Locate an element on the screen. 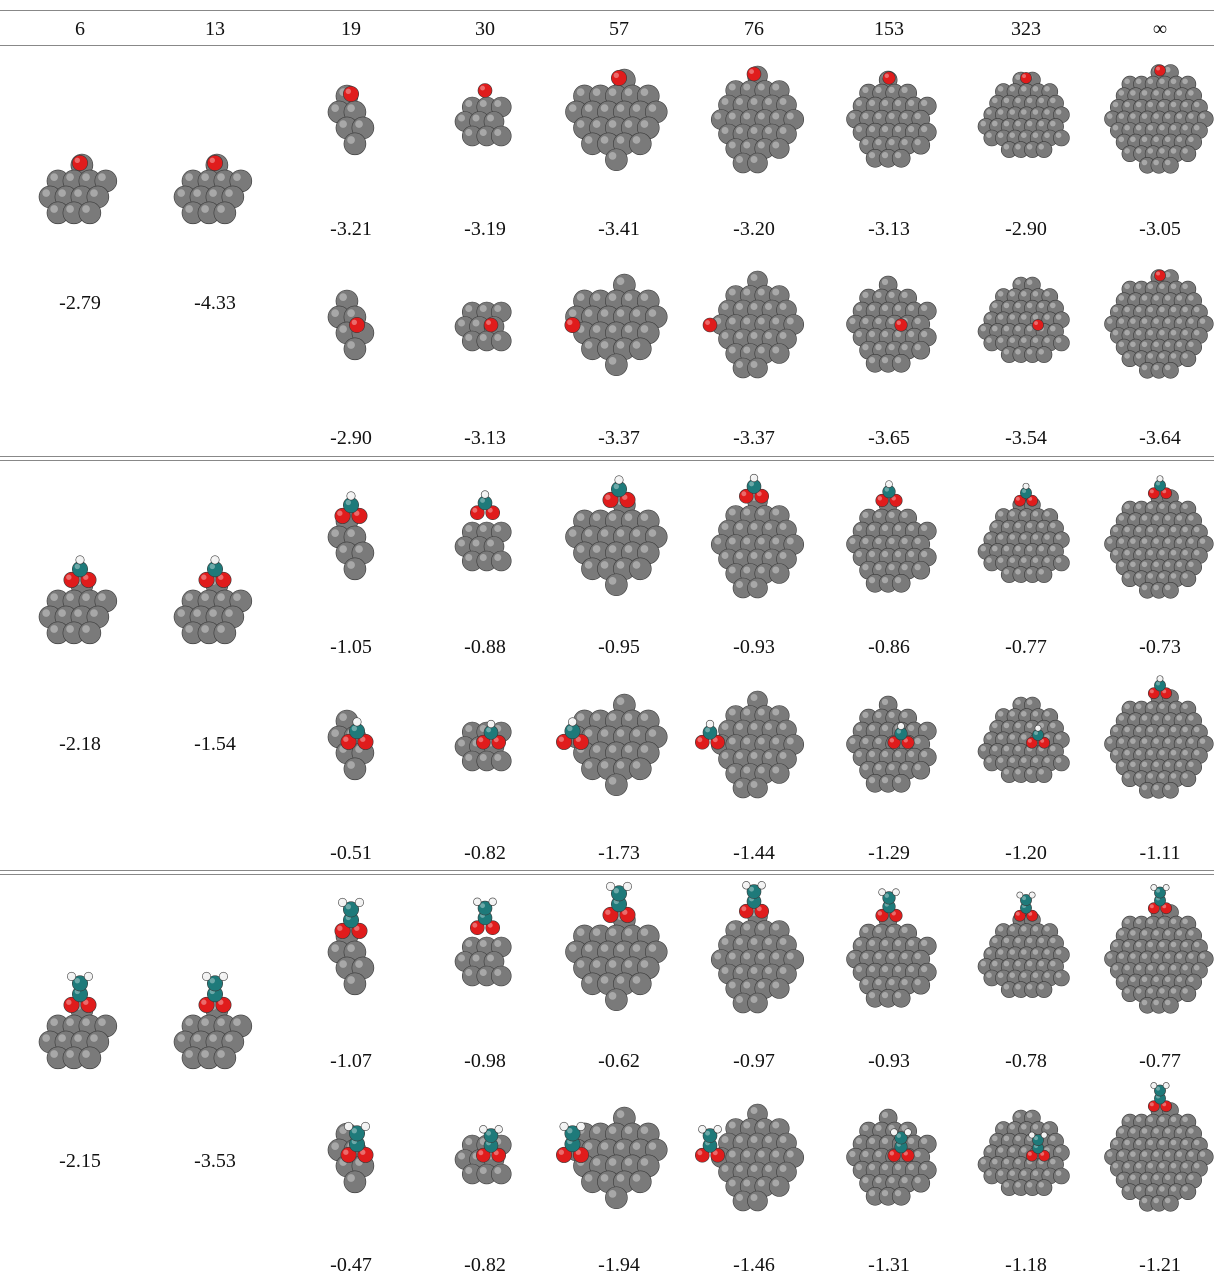 The image size is (1214, 1281). energy-value: -0.78 is located at coordinates (1026, 1061).